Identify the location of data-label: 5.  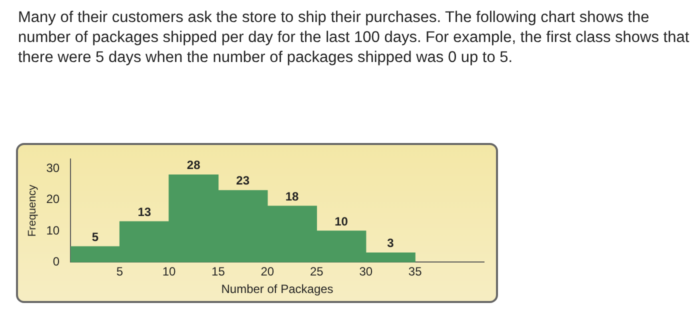
(95, 237).